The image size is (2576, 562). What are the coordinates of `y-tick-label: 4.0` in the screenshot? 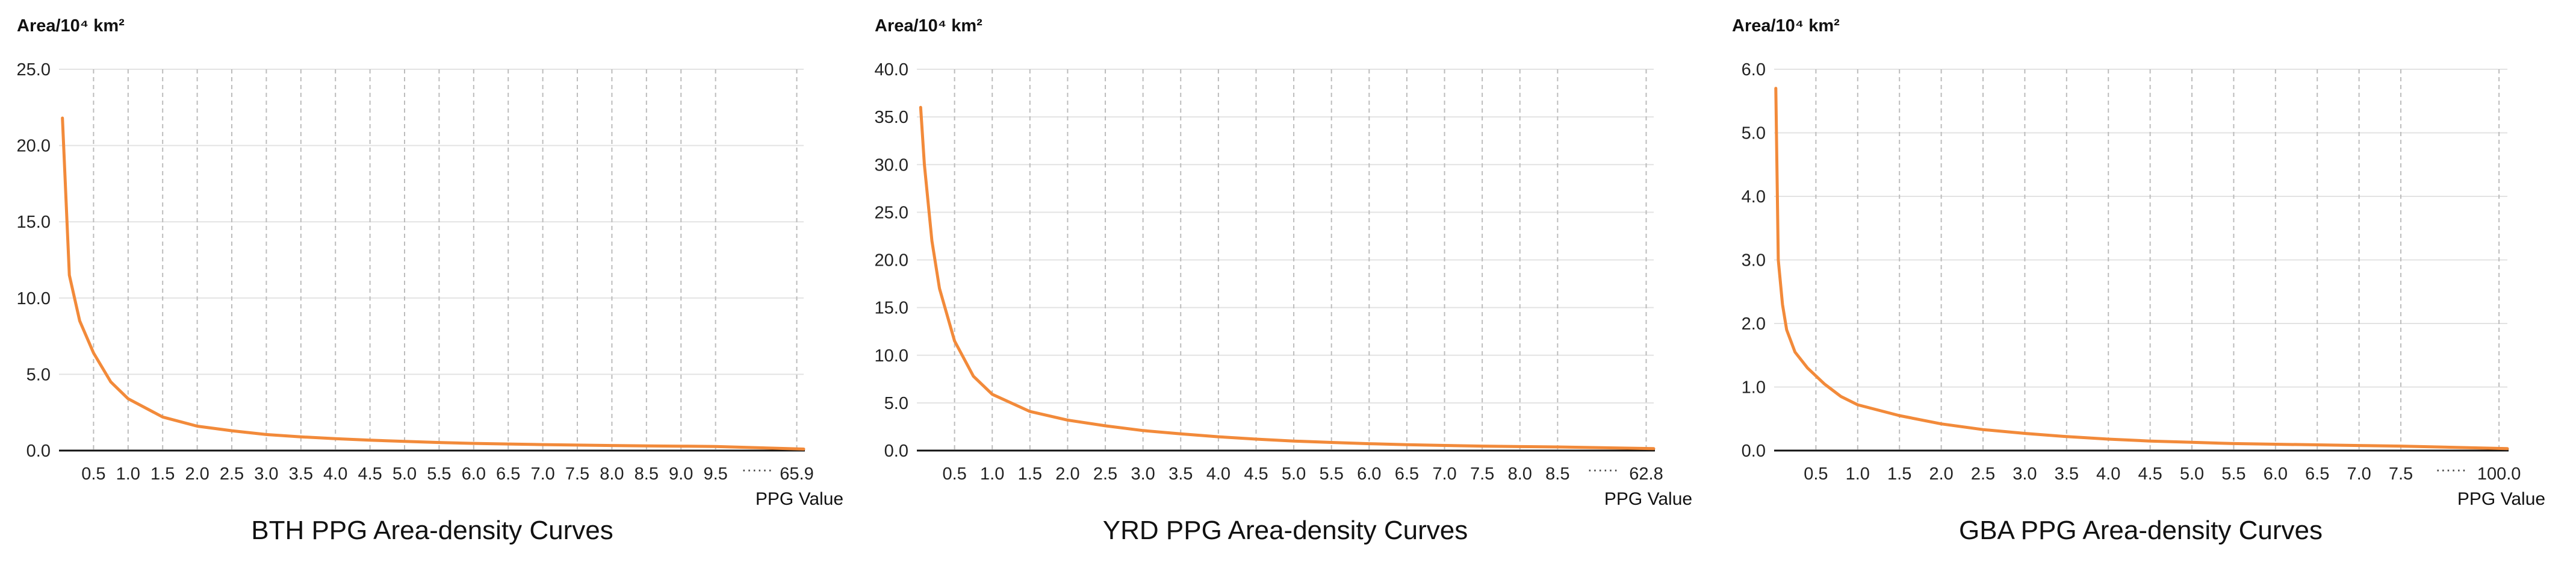 It's located at (1754, 197).